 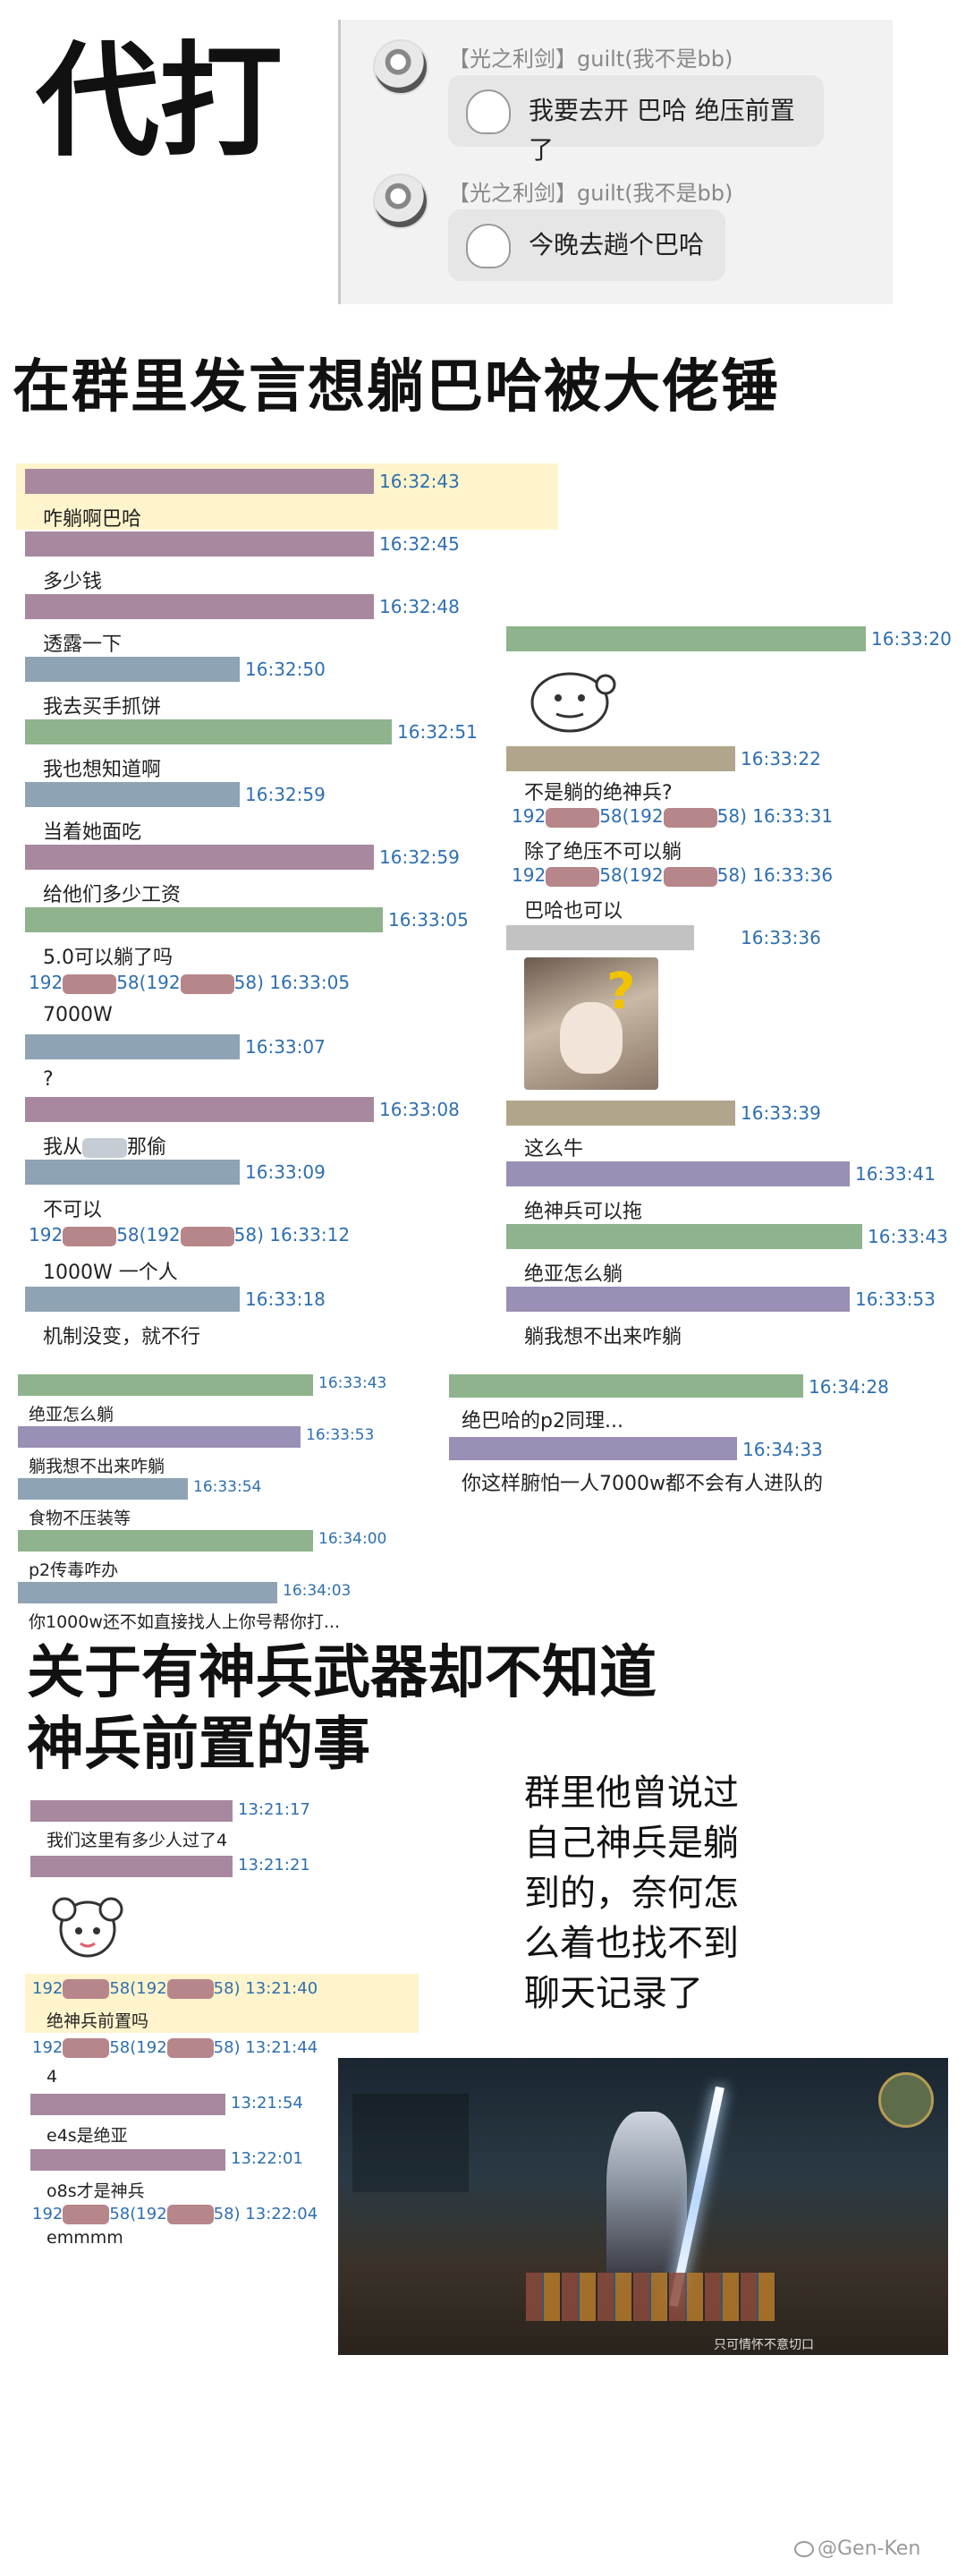 What do you see at coordinates (583, 1212) in the screenshot?
I see `message-text: 绝神兵可以拖` at bounding box center [583, 1212].